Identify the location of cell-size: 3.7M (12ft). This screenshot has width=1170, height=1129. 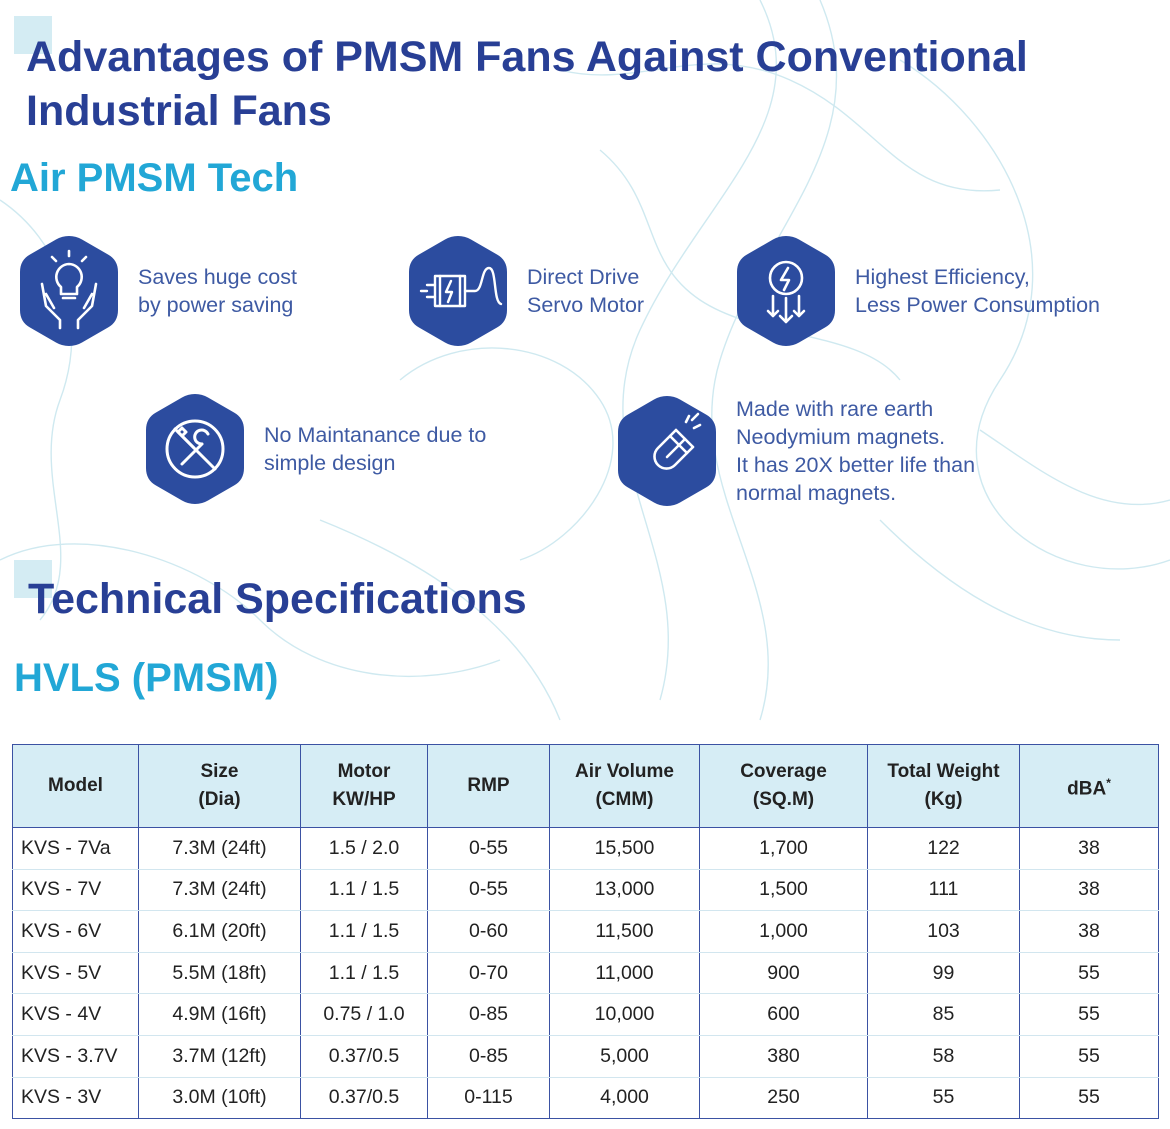
(219, 1056).